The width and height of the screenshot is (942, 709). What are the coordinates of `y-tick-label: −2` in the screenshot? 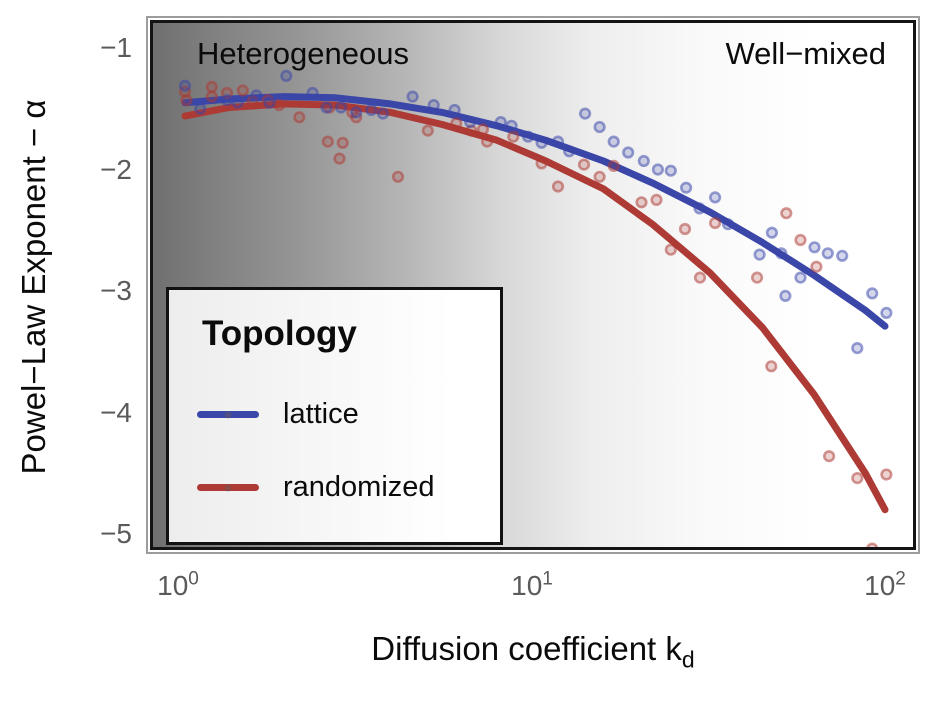 It's located at (116, 169).